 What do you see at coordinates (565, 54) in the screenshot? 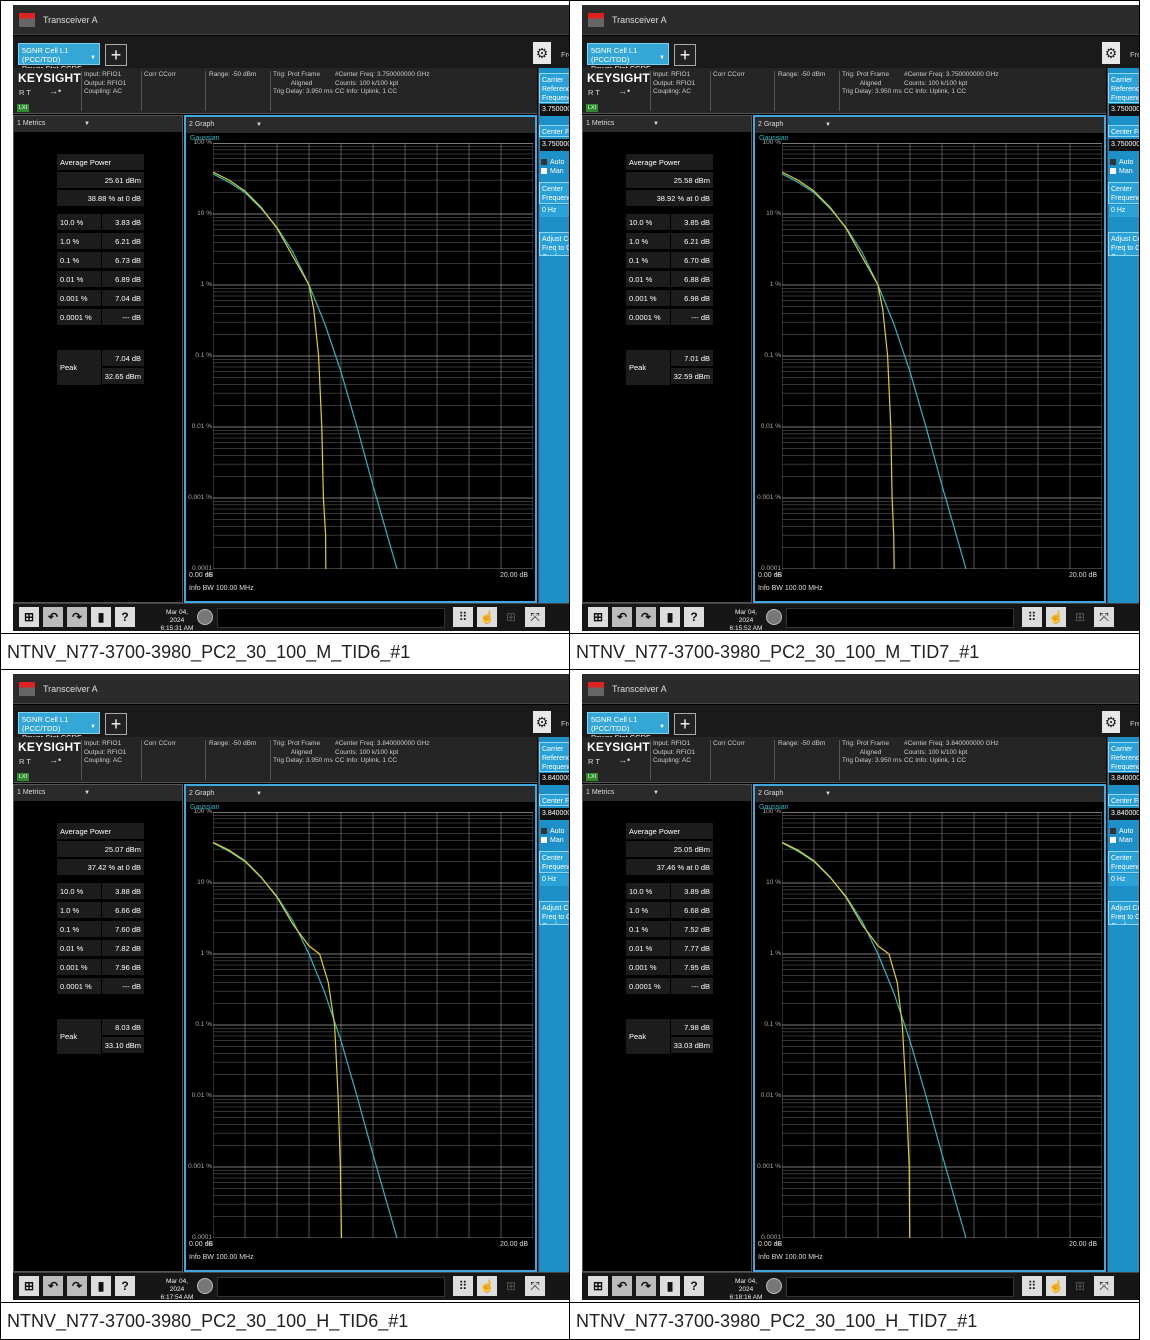
I see `freq-settings-tab: Freq` at bounding box center [565, 54].